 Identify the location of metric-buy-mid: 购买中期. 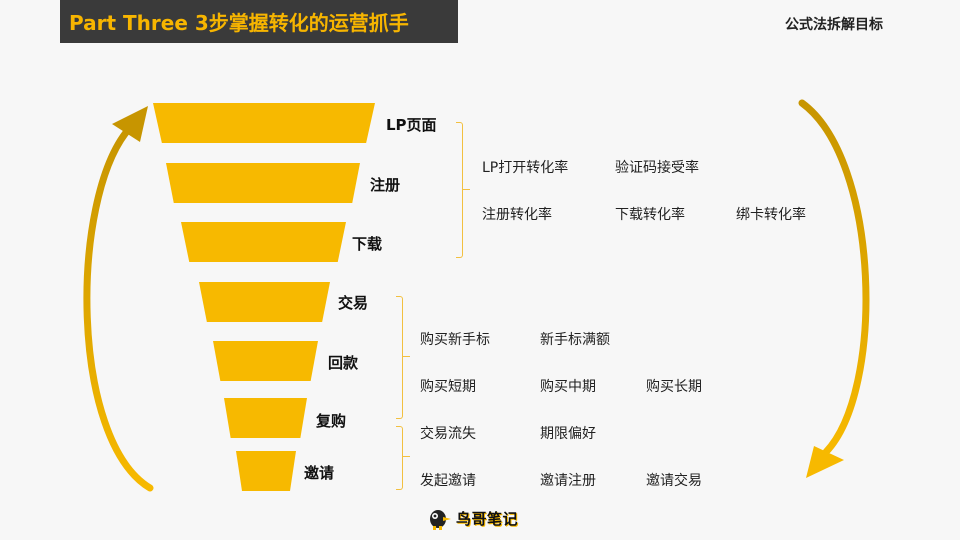
(568, 387).